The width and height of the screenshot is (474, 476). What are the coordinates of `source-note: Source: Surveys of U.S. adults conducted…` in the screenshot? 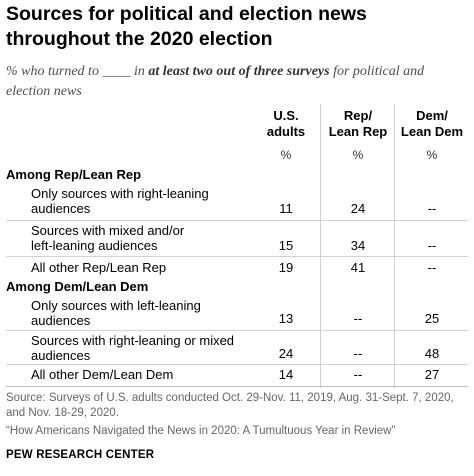 It's located at (230, 405).